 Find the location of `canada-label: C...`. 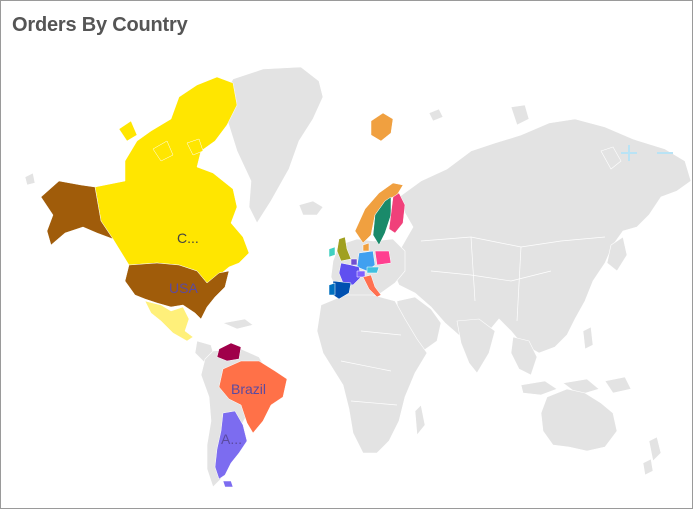

canada-label: C... is located at coordinates (188, 238).